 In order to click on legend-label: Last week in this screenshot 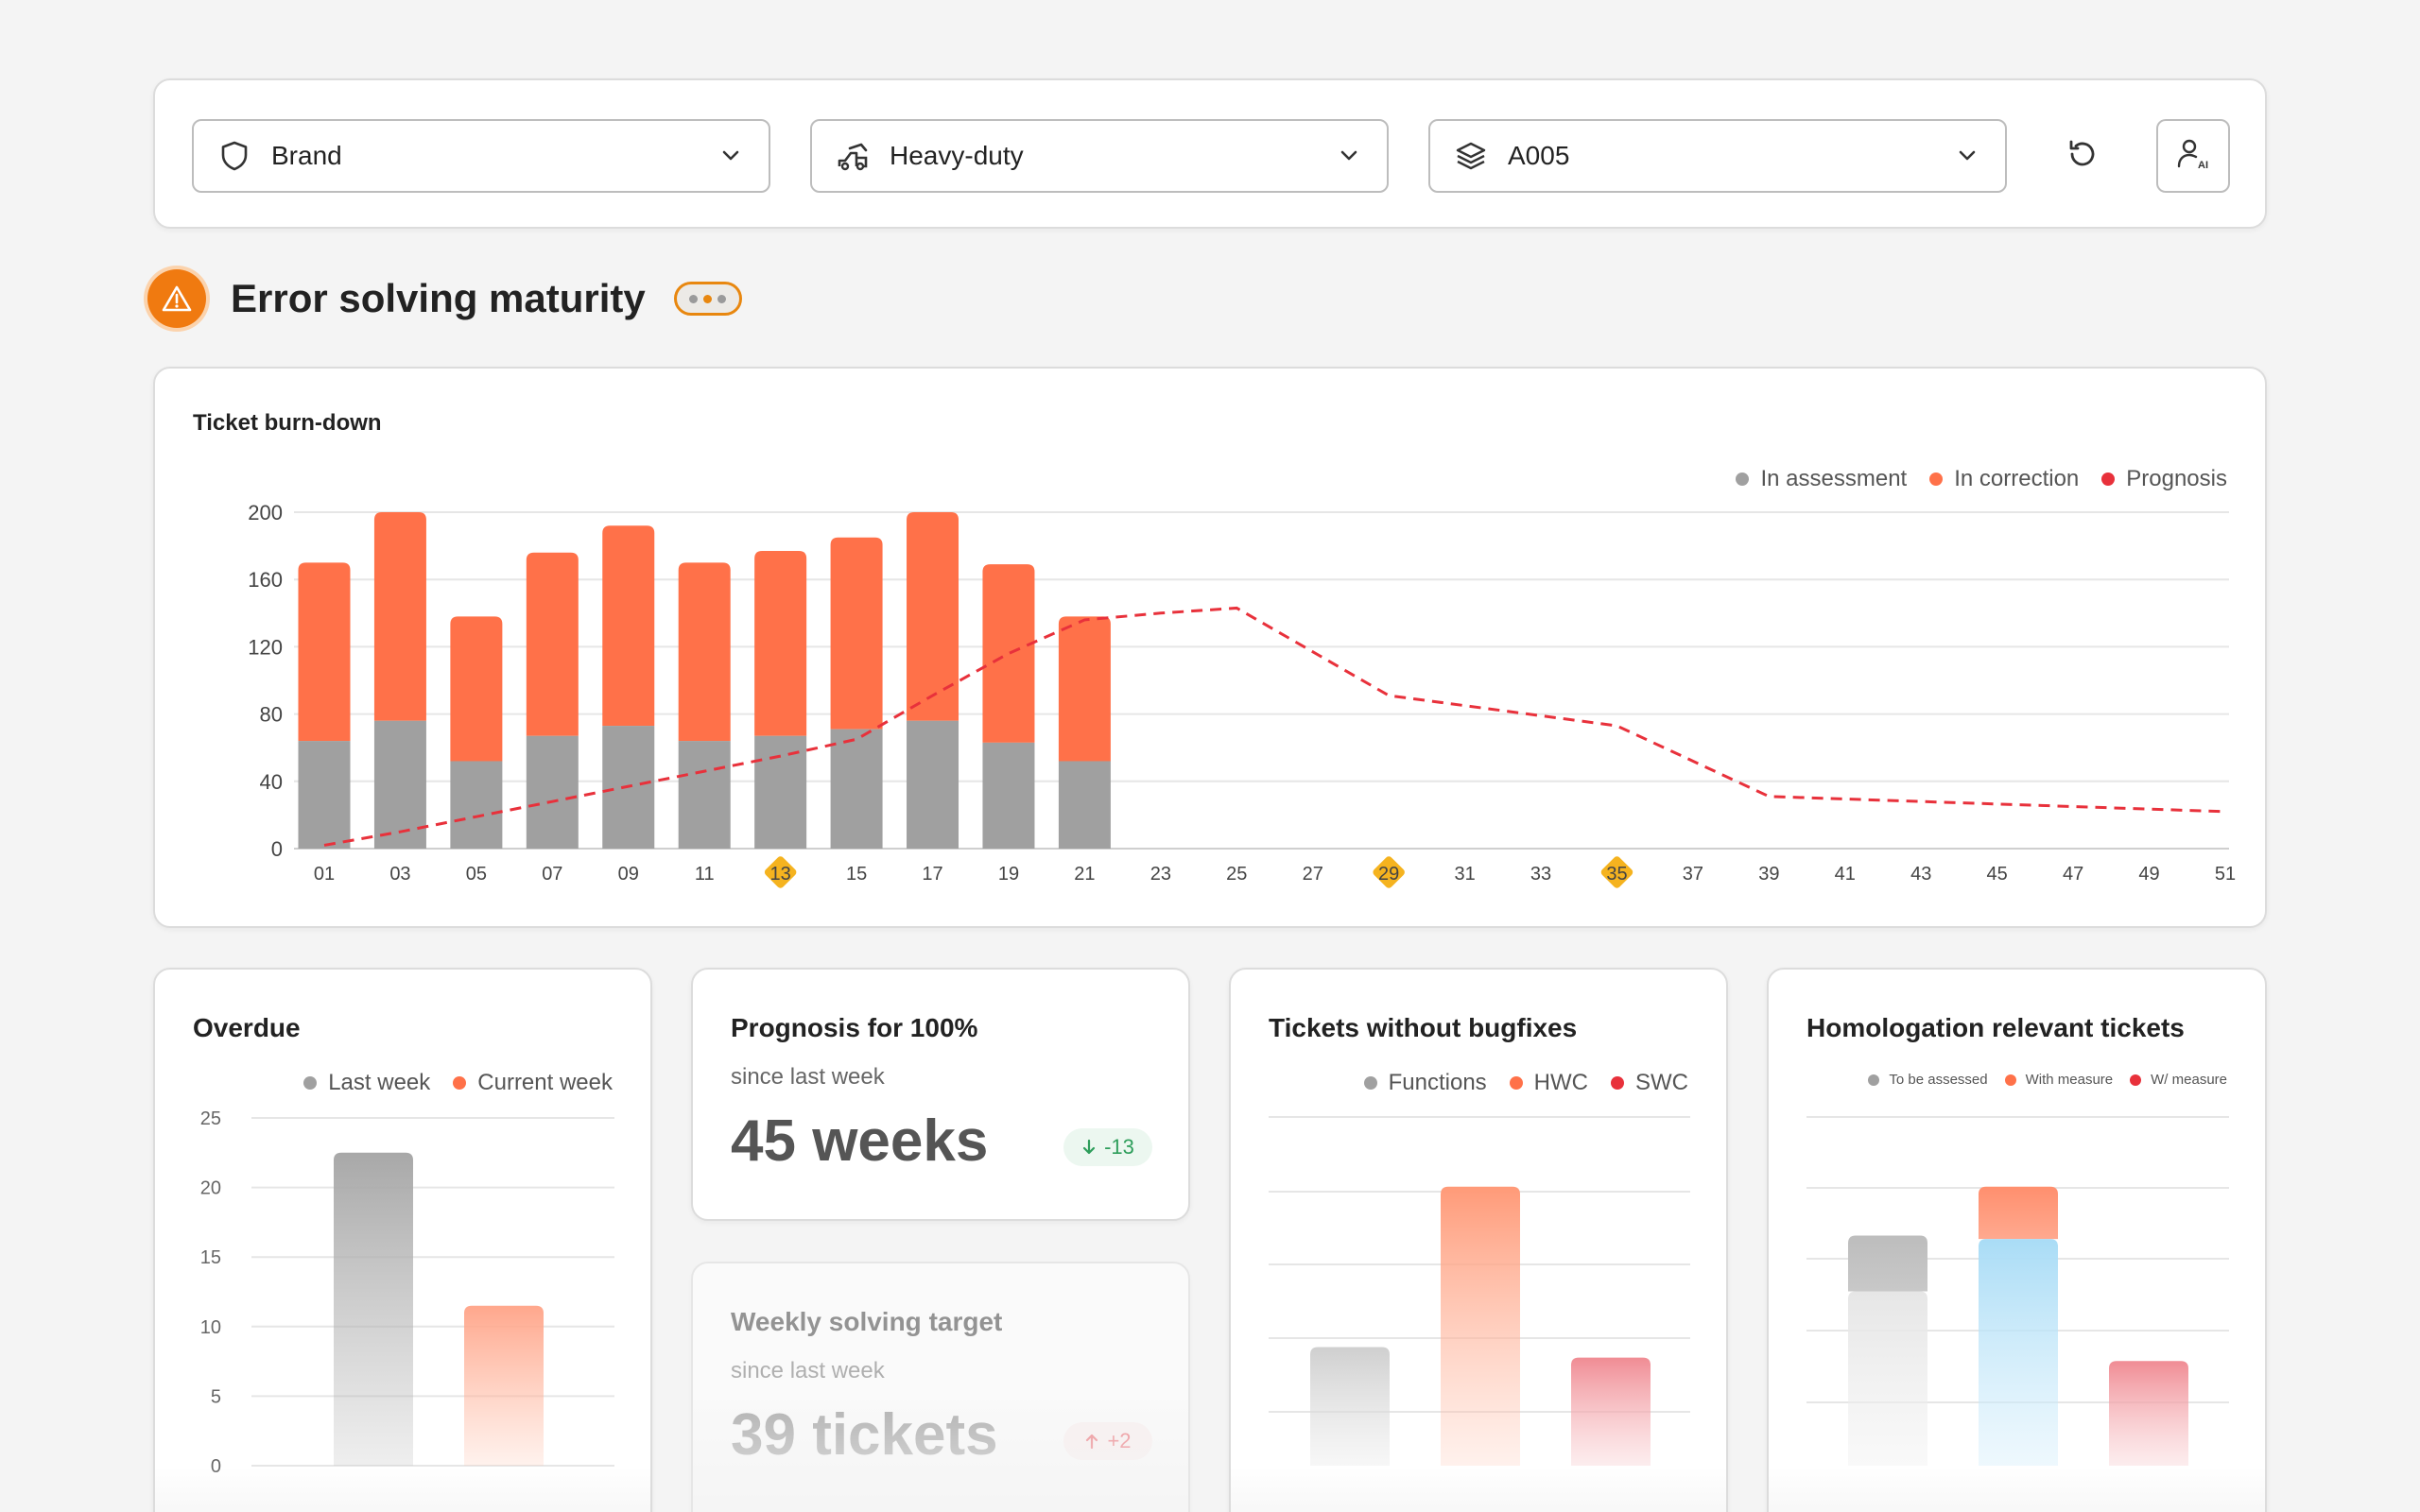, I will do `click(379, 1082)`.